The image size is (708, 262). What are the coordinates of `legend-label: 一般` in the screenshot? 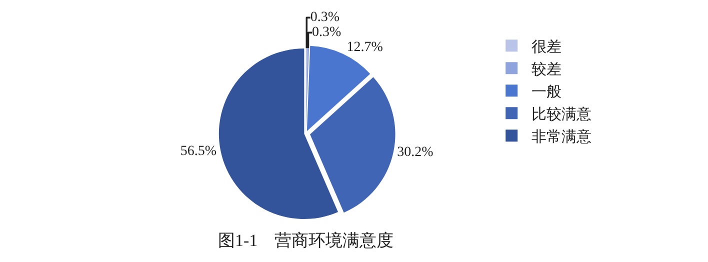 It's located at (547, 92).